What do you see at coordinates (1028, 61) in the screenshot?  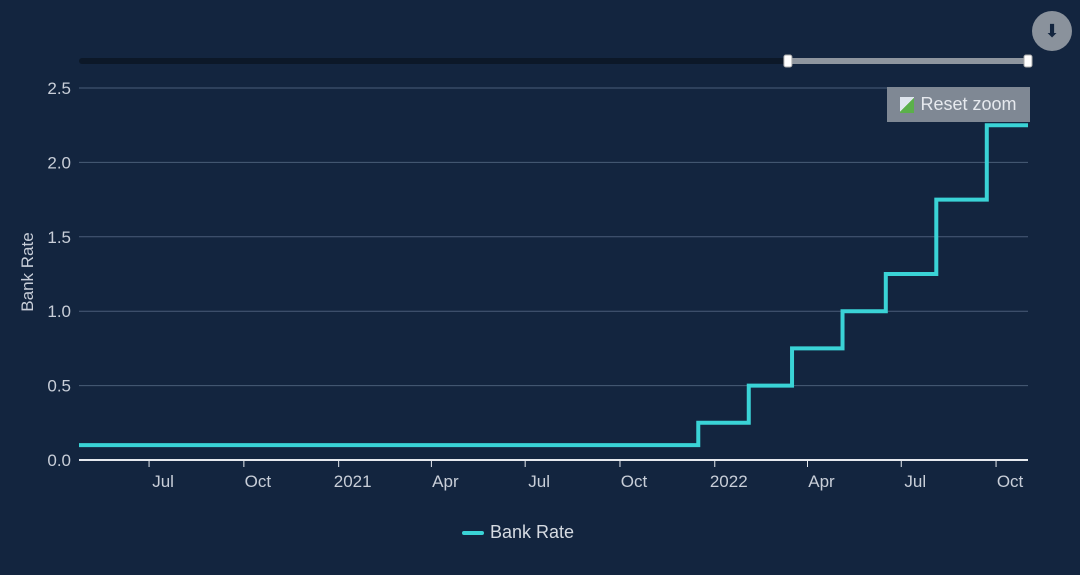 I see `navigator-handle-right` at bounding box center [1028, 61].